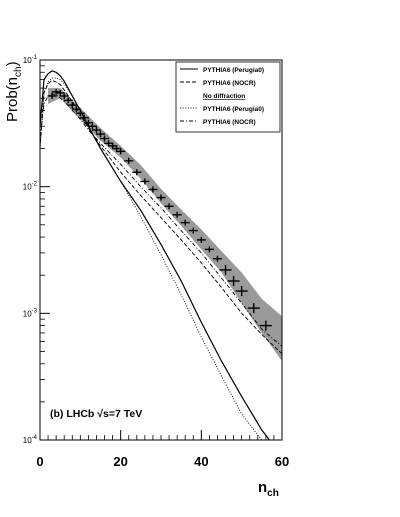 The width and height of the screenshot is (400, 517). I want to click on legend-header: No diffraction, so click(224, 96).